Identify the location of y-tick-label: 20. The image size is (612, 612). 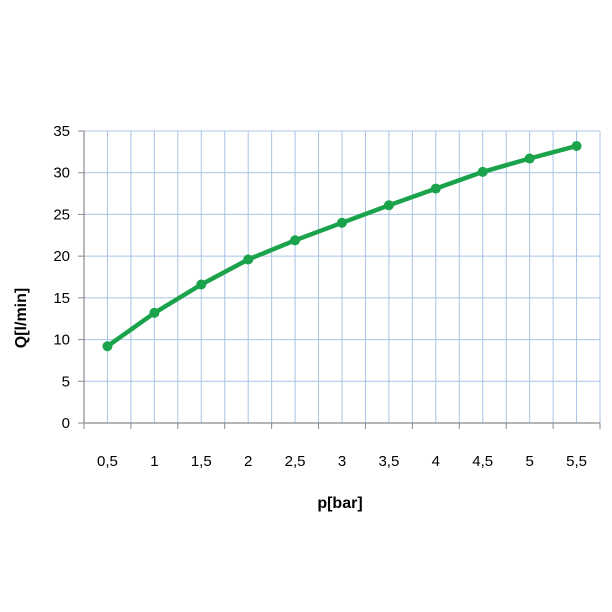
(61, 256).